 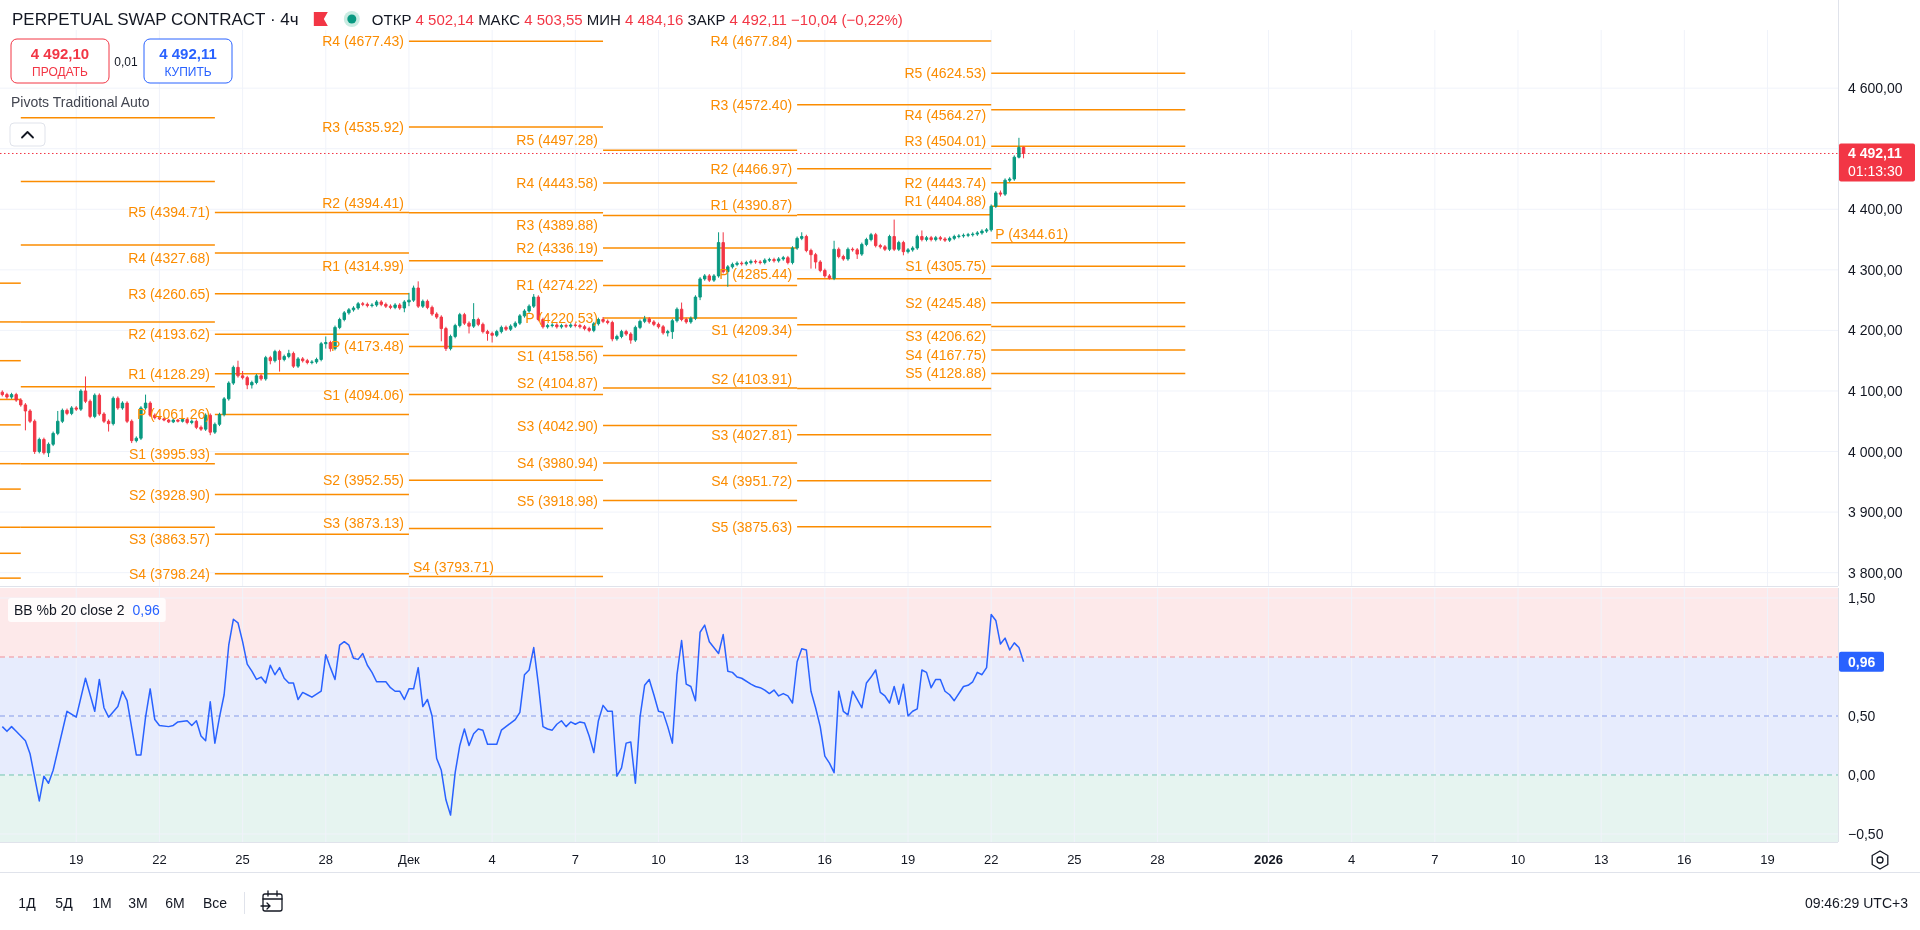 What do you see at coordinates (1875, 171) in the screenshot?
I see `text: 01:13:30` at bounding box center [1875, 171].